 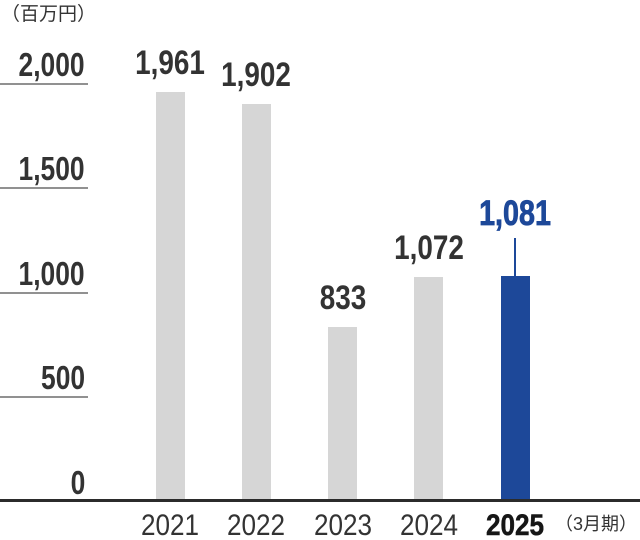 What do you see at coordinates (342, 298) in the screenshot?
I see `bar-value-label: 833` at bounding box center [342, 298].